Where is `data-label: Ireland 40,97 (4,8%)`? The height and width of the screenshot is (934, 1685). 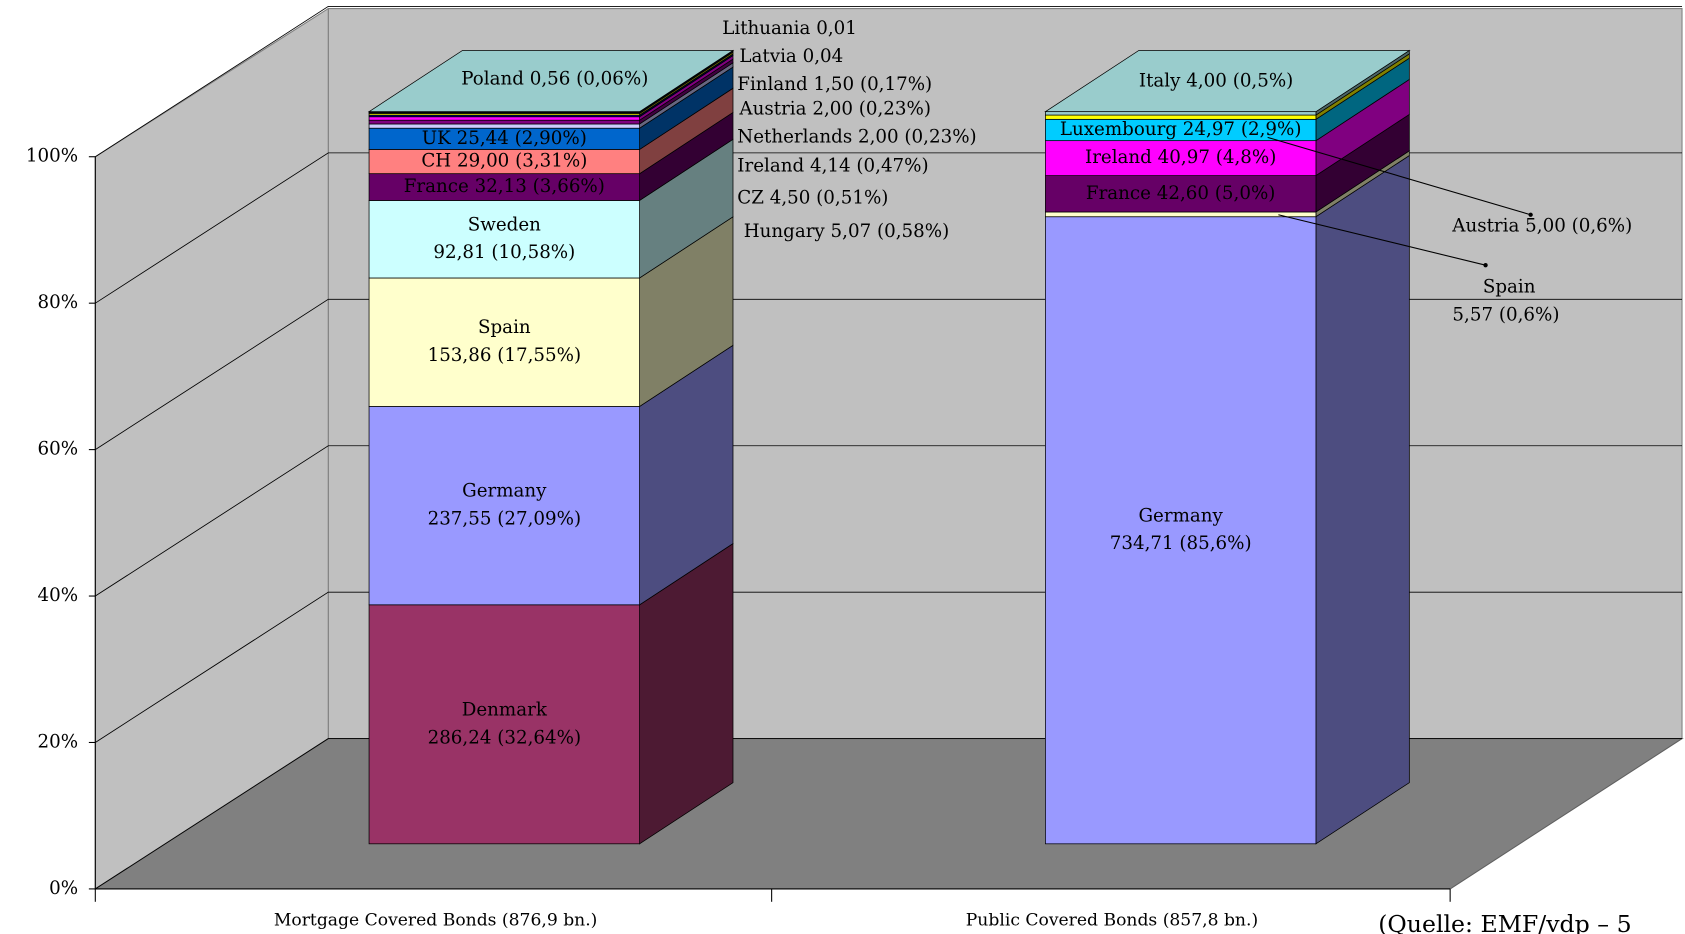
data-label: Ireland 40,97 (4,8%) is located at coordinates (1180, 157).